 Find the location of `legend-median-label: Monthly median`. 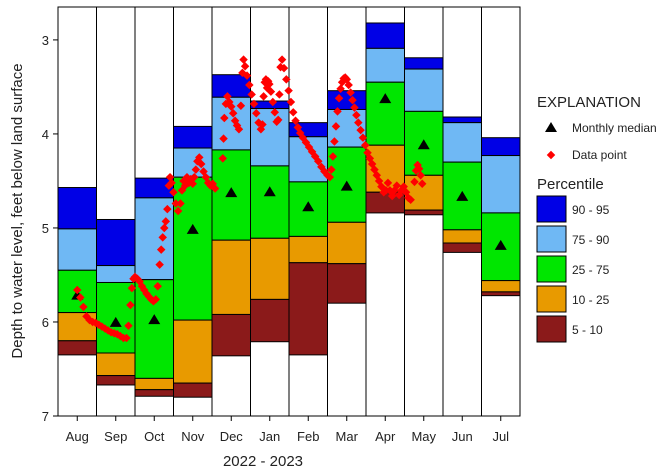

legend-median-label: Monthly median is located at coordinates (614, 128).